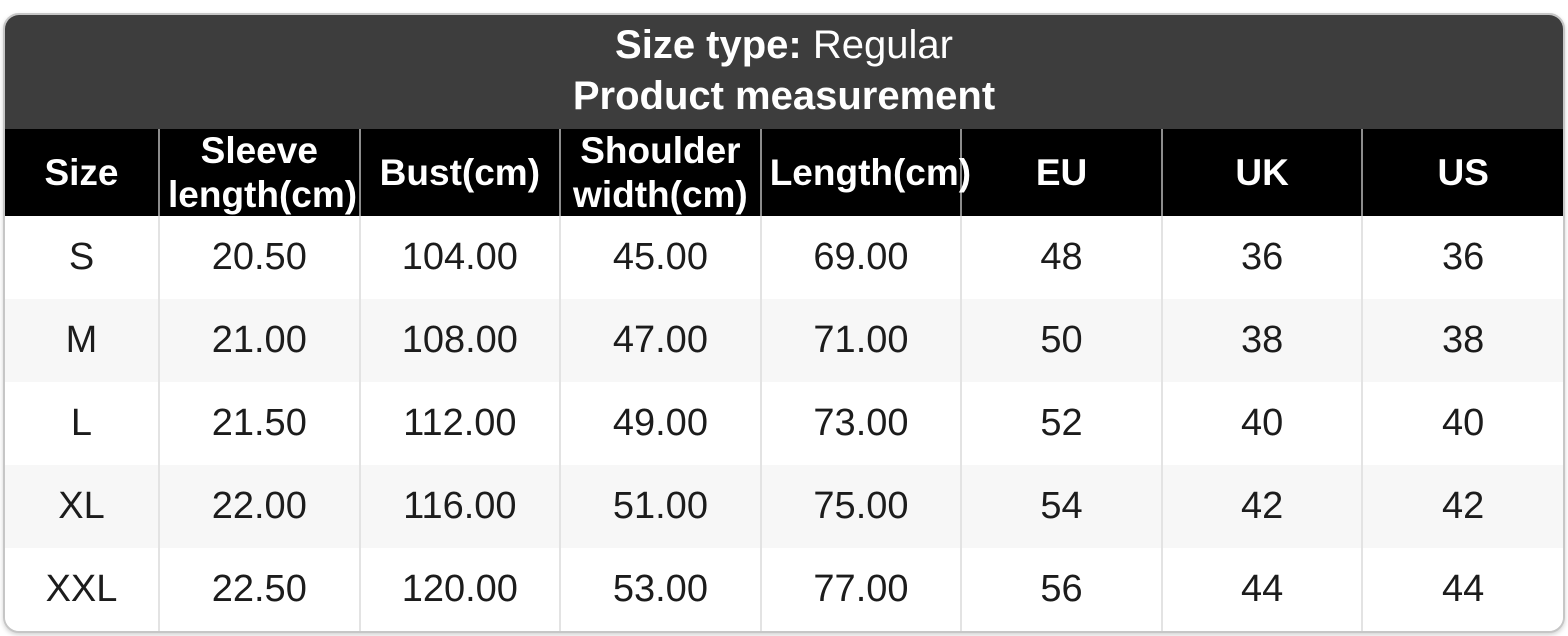 This screenshot has height=636, width=1568. I want to click on table-cell: XL, so click(82, 507).